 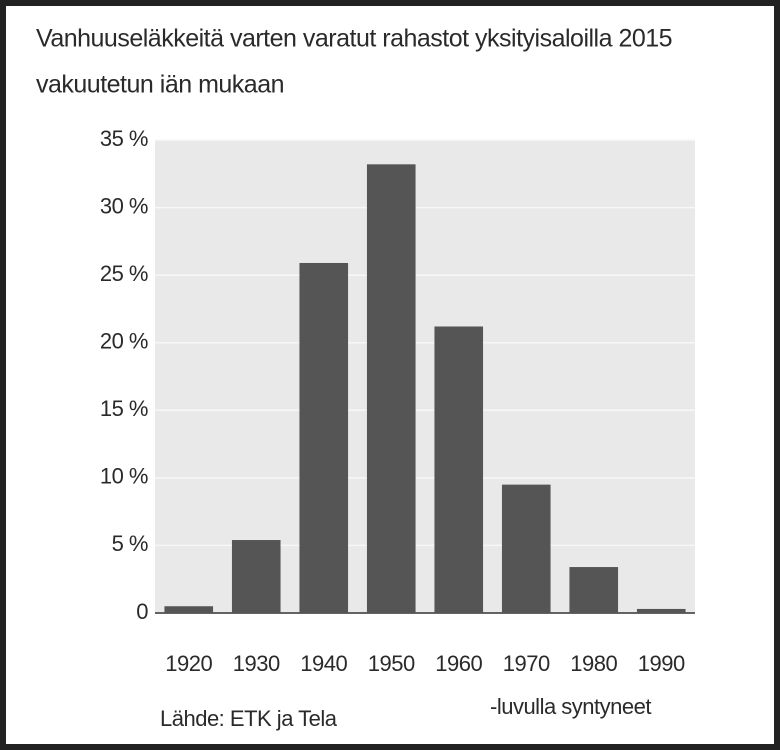 What do you see at coordinates (142, 611) in the screenshot?
I see `y-tick-label: 0` at bounding box center [142, 611].